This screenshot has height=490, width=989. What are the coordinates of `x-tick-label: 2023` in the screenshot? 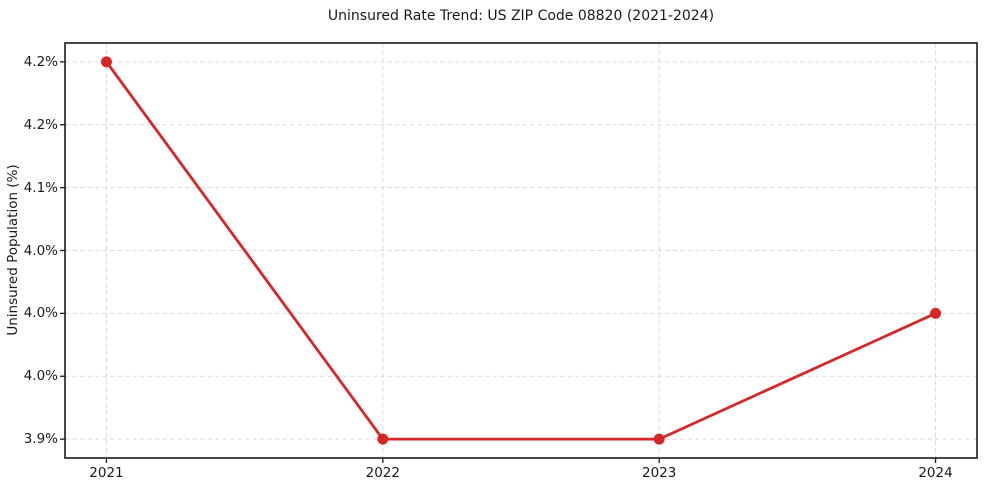 It's located at (659, 473).